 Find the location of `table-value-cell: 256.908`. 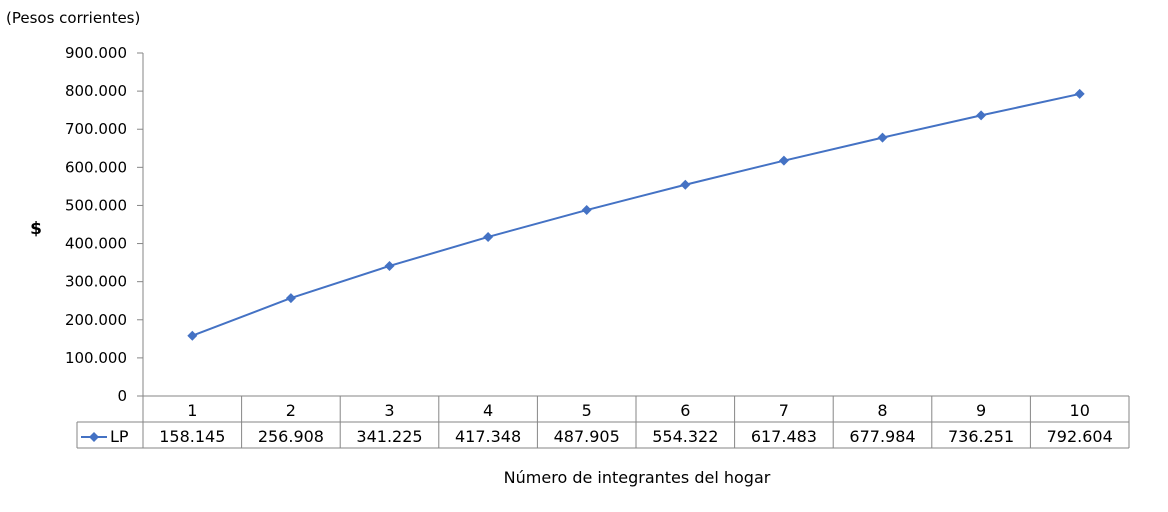

table-value-cell: 256.908 is located at coordinates (291, 436).